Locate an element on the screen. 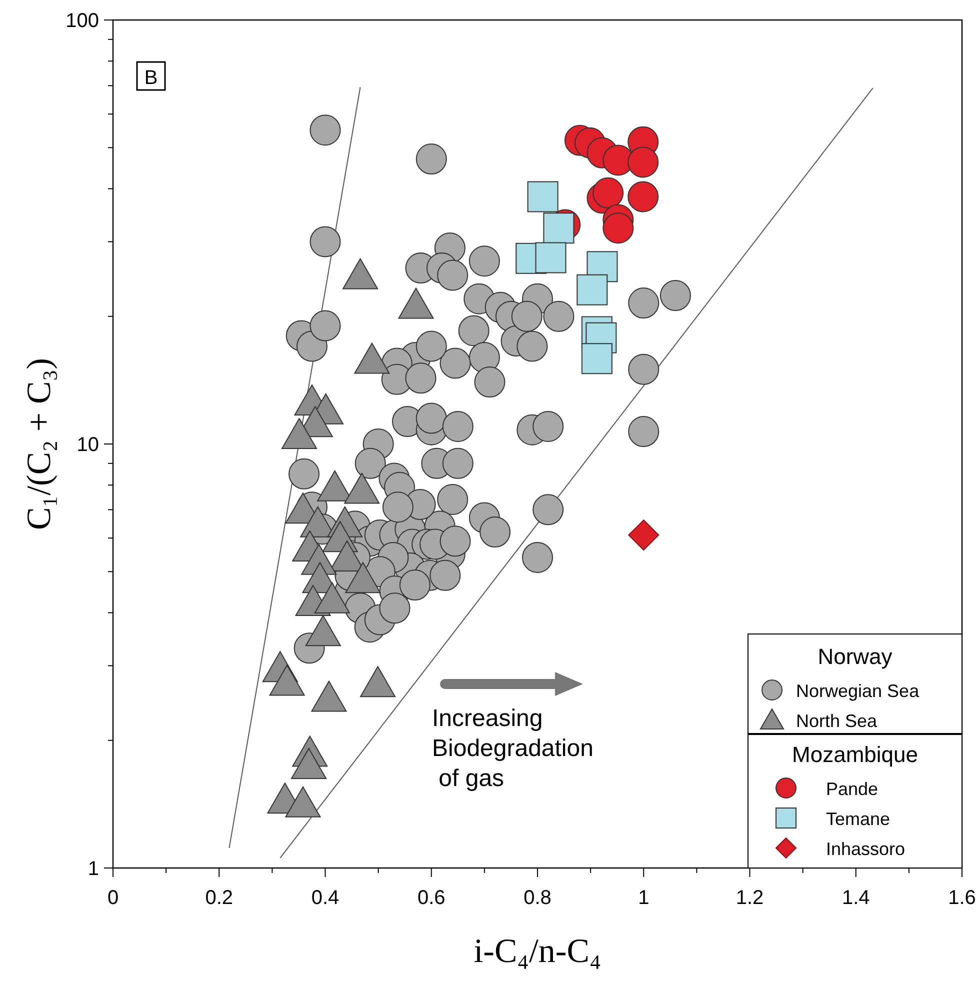 This screenshot has height=982, width=980. y-tick-label: 10 is located at coordinates (87, 445).